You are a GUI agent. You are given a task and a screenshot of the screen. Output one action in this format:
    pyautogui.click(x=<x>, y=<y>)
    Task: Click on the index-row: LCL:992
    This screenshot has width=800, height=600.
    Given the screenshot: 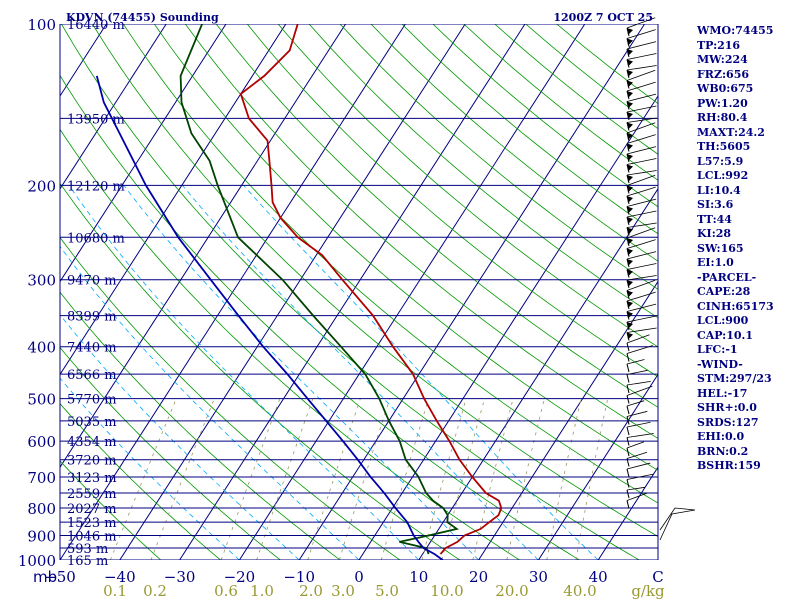 What is the action you would take?
    pyautogui.click(x=723, y=175)
    